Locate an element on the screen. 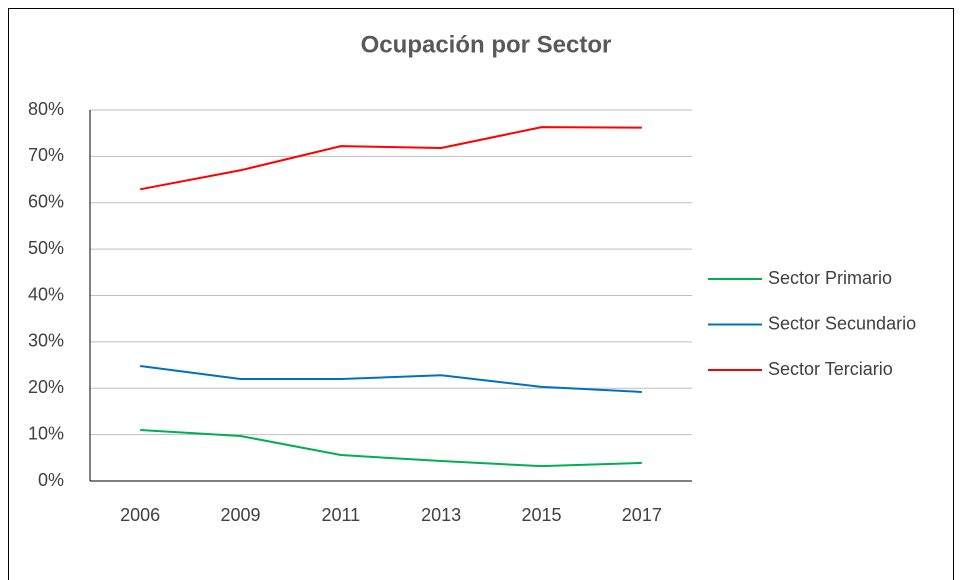 The image size is (961, 580). y-tick-label: 60% is located at coordinates (46, 202).